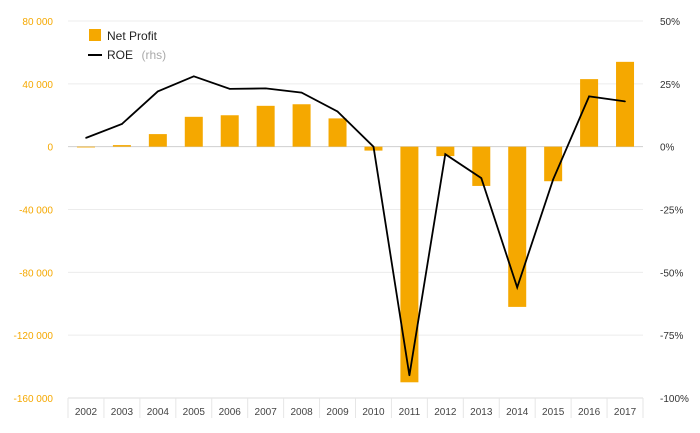 This screenshot has width=700, height=433. I want to click on legend-label-net-profit: Net Profit, so click(132, 36).